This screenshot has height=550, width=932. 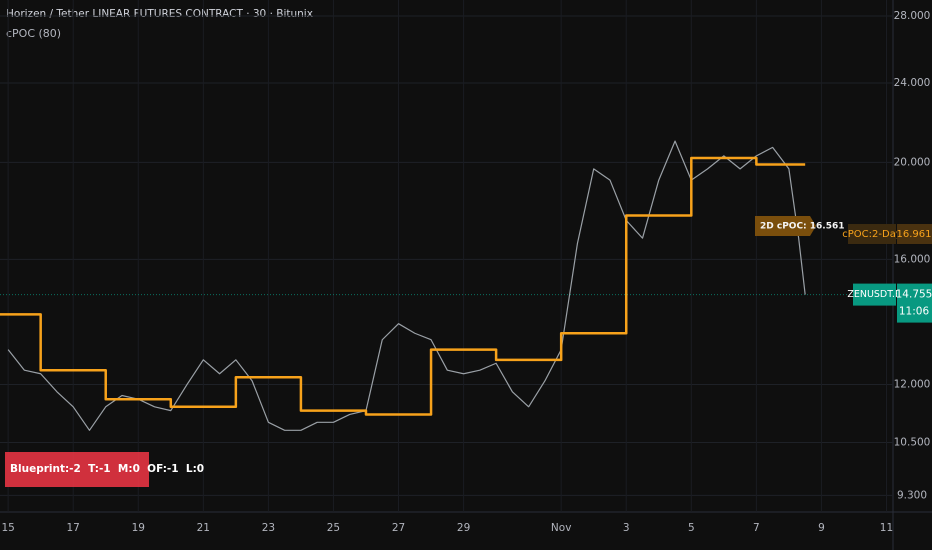 I want to click on last-price: 14.755, so click(x=914, y=295).